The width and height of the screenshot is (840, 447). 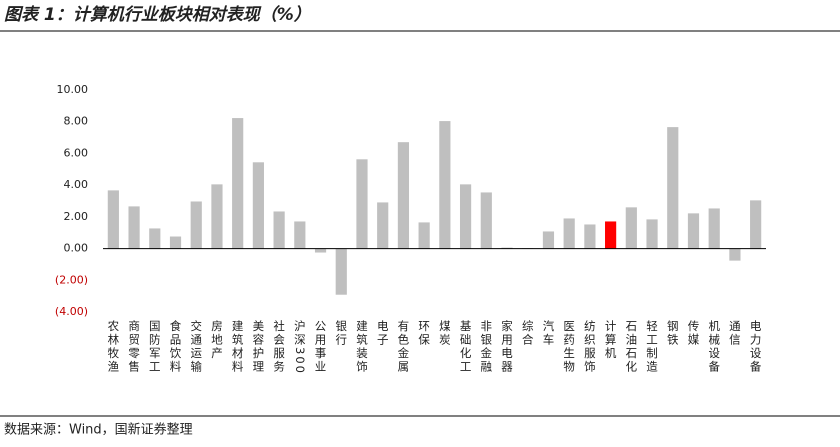 What do you see at coordinates (76, 248) in the screenshot?
I see `y-tick-label: 0.00` at bounding box center [76, 248].